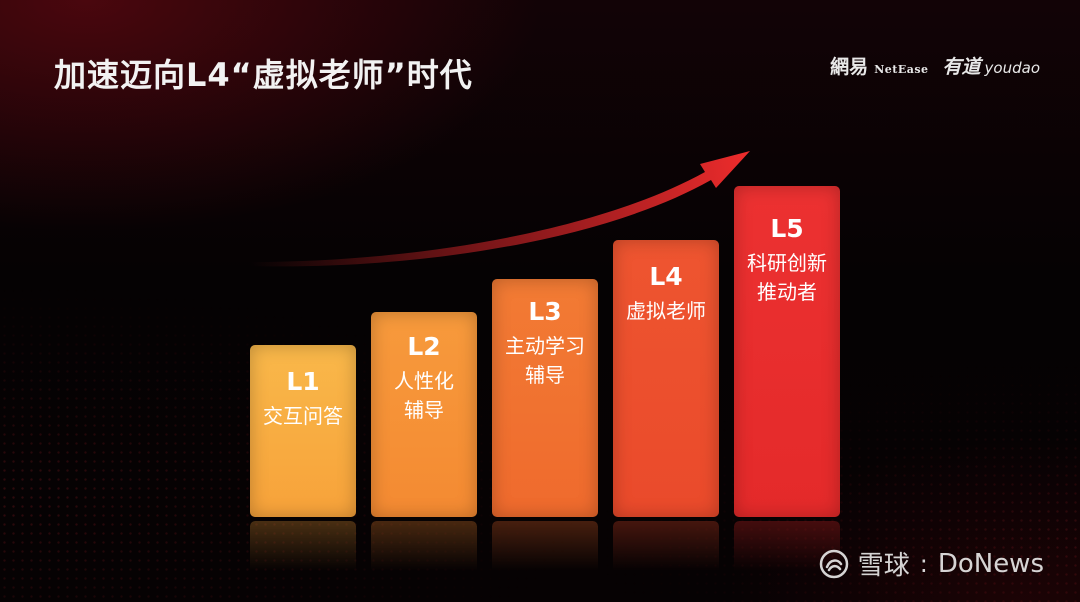  I want to click on level-description: 虚拟老师, so click(666, 311).